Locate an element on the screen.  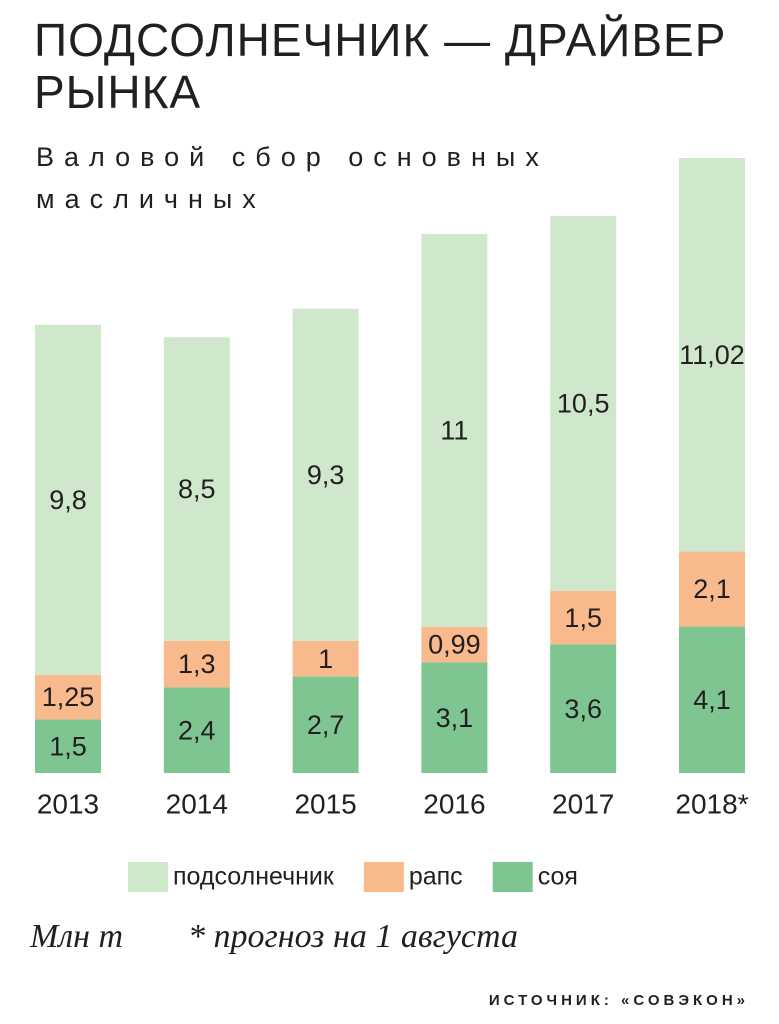
chart-title: ПОДСОЛНЕЧНИК — ДРАЙВЕР РЫНКА is located at coordinates (380, 66).